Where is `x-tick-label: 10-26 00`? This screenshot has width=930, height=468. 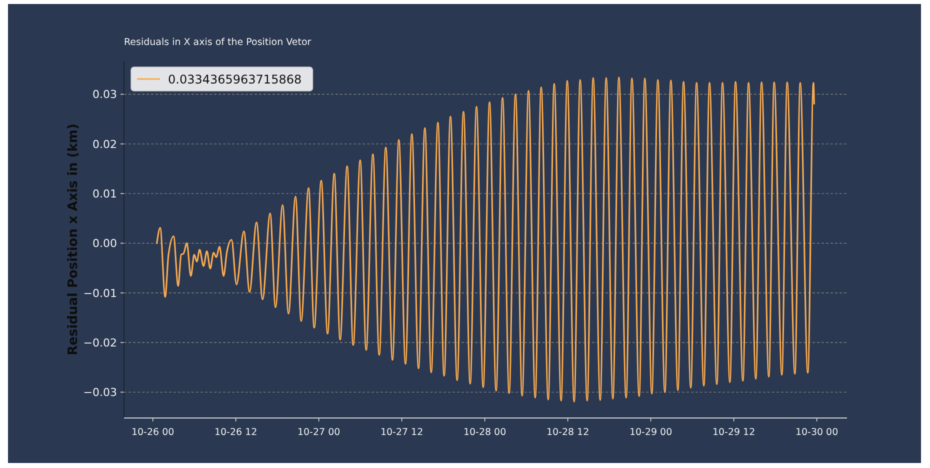
x-tick-label: 10-26 00 is located at coordinates (152, 432).